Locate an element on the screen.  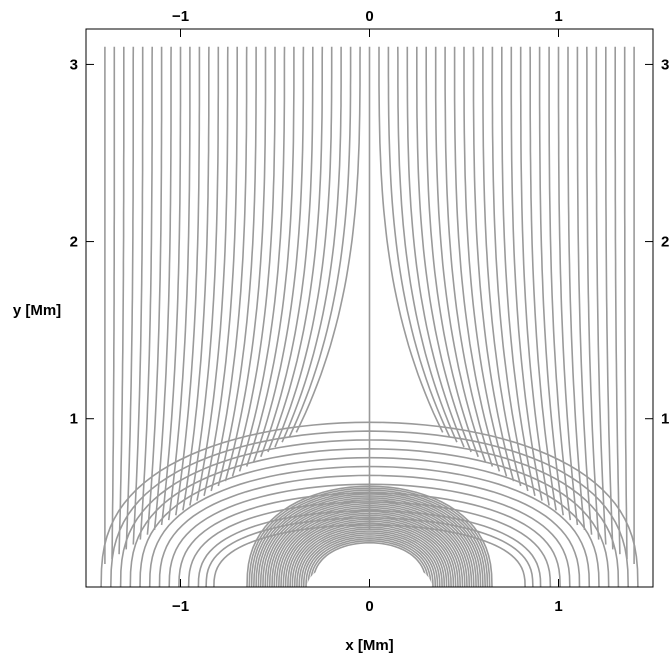
y-tick-label-right: 3 is located at coordinates (665, 64).